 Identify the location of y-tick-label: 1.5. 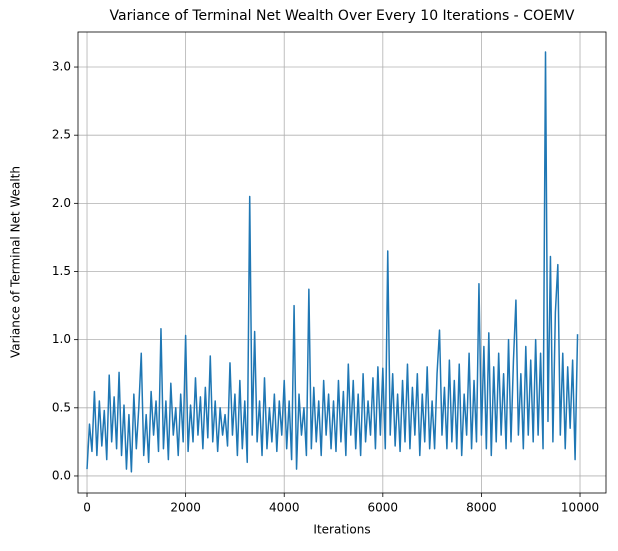
(61, 271).